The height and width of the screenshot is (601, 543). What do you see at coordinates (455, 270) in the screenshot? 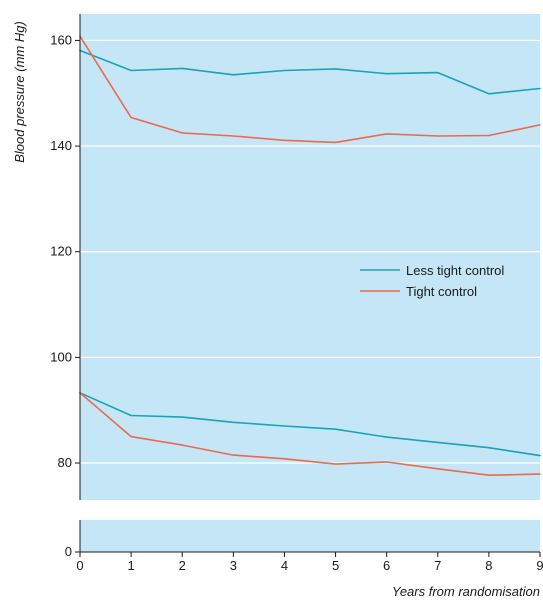
I see `legend-label-0: Less tight control` at bounding box center [455, 270].